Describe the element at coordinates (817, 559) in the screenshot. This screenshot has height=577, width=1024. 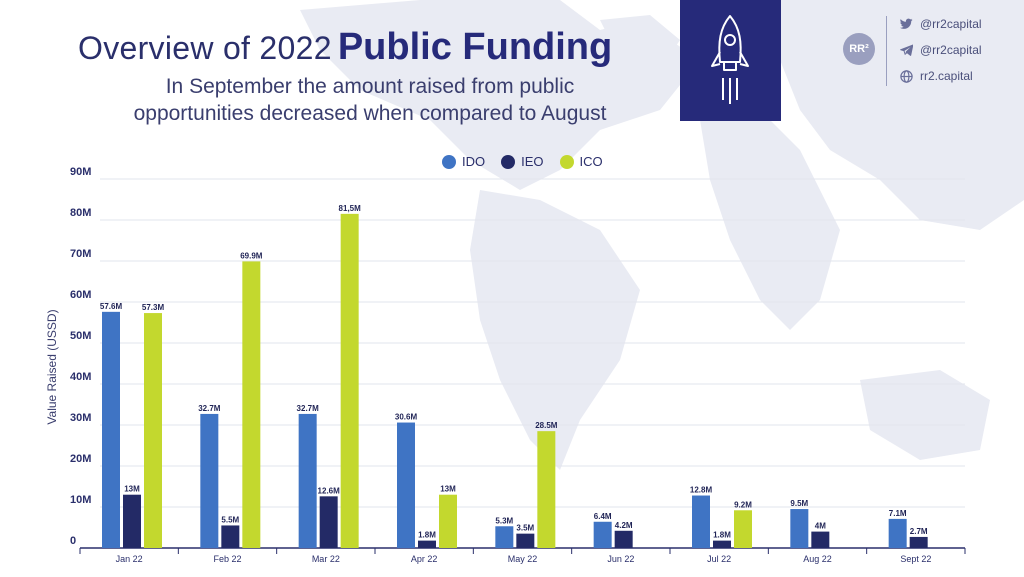
I see `x-tick-label: Aug 22` at that location.